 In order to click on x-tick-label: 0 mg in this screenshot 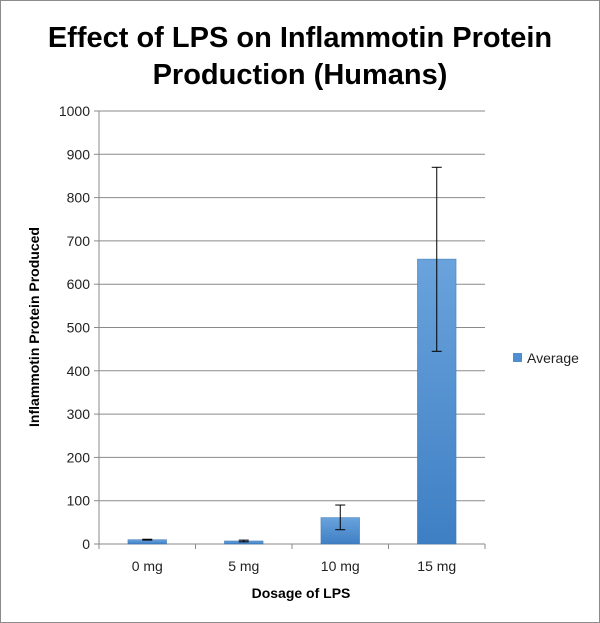, I will do `click(147, 566)`.